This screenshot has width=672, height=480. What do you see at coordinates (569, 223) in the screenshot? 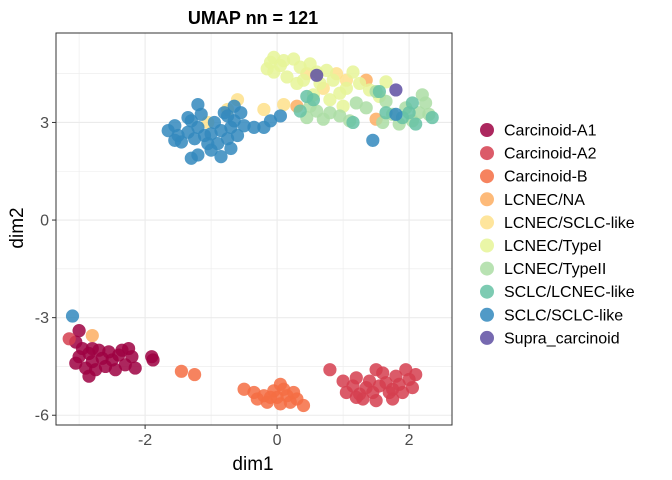
I see `legend-label: LCNEC/SCLC-like` at bounding box center [569, 223].